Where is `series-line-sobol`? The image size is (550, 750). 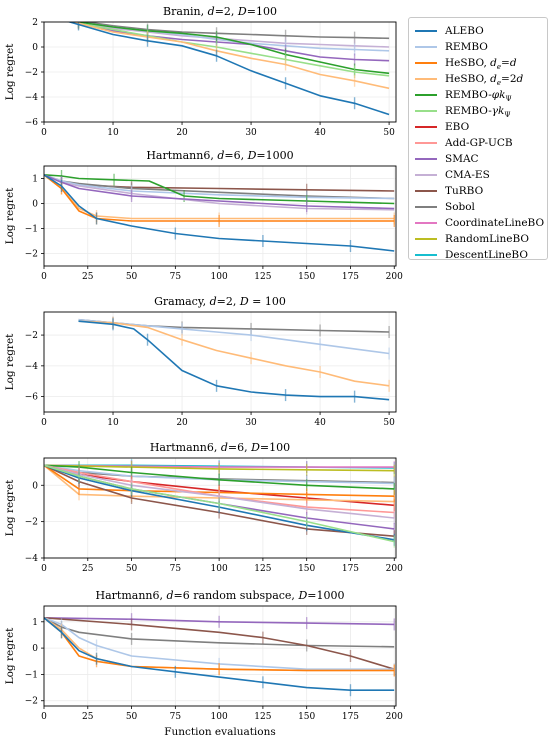
series-line-sobol is located at coordinates (234, 325).